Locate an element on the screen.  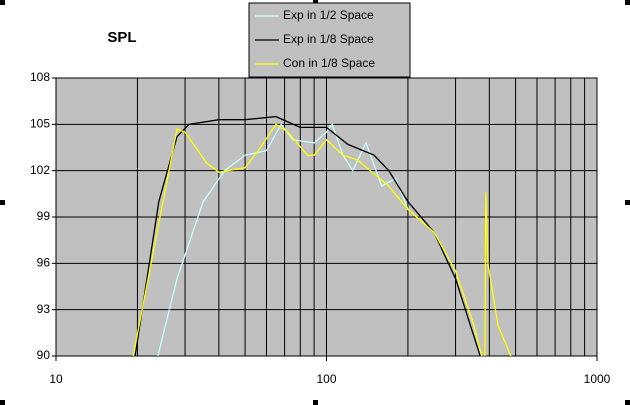
x-tick-label: 10 is located at coordinates (56, 379).